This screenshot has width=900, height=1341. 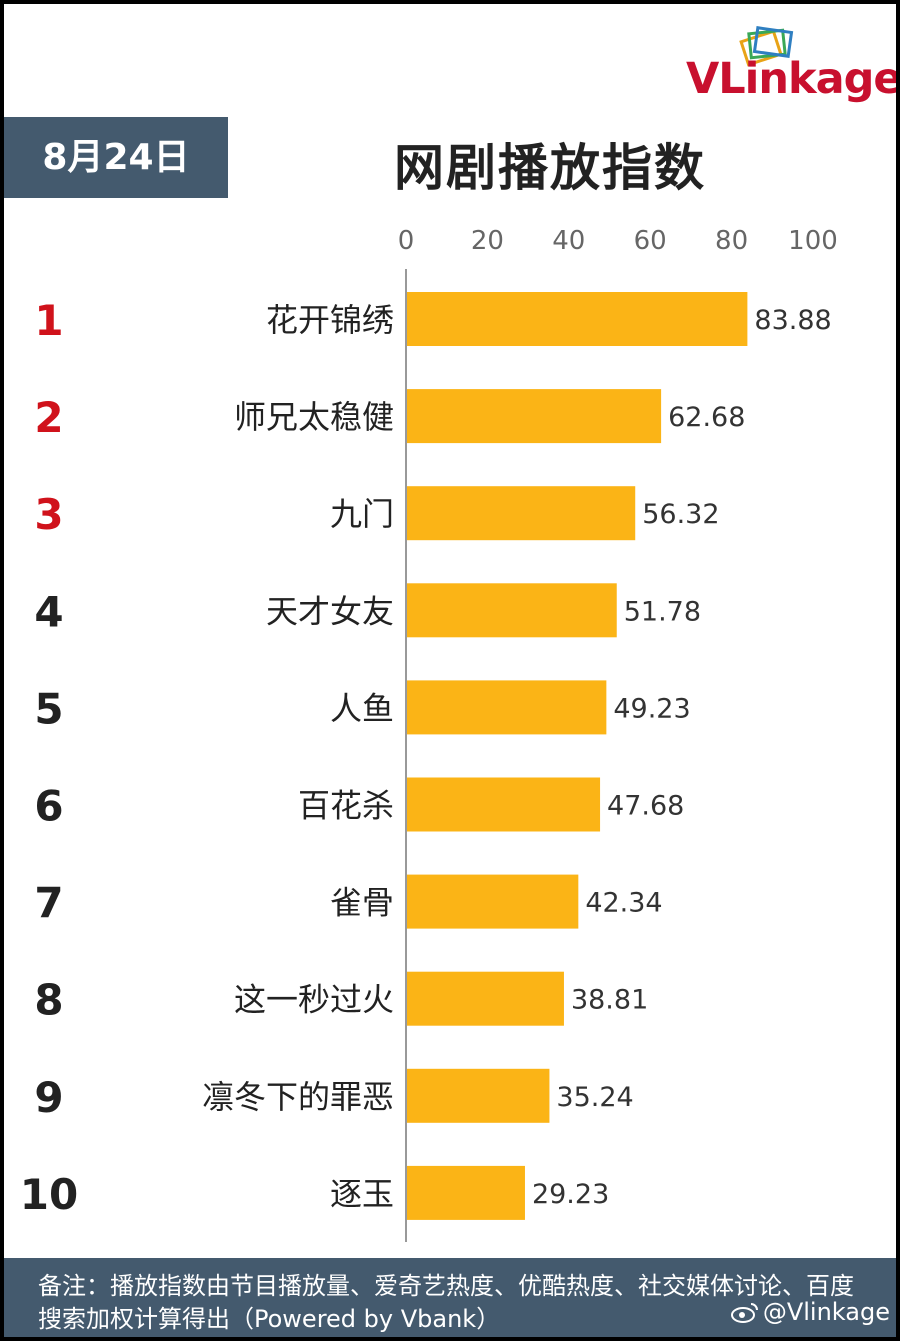 What do you see at coordinates (744, 1313) in the screenshot?
I see `weibo-icon` at bounding box center [744, 1313].